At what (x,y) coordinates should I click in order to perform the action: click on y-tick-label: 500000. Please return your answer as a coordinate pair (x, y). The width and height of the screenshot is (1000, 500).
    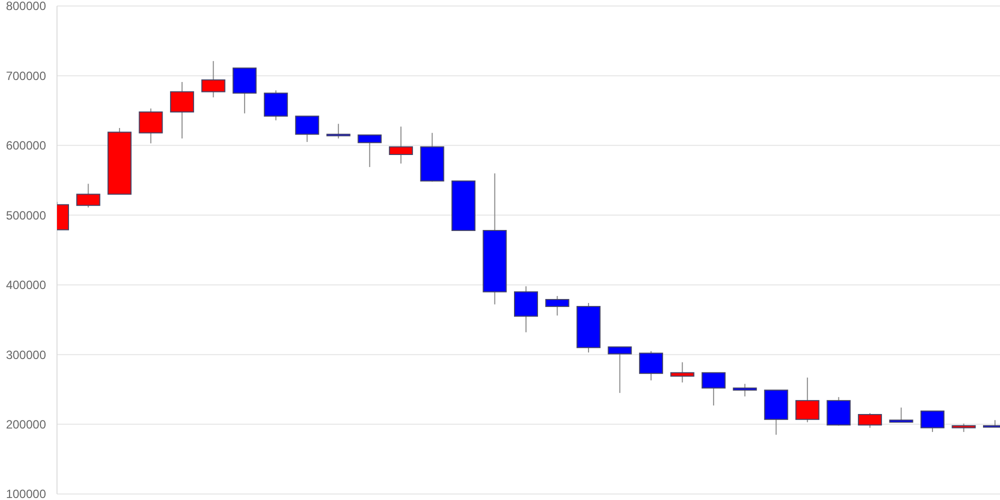
    Looking at the image, I should click on (26, 215).